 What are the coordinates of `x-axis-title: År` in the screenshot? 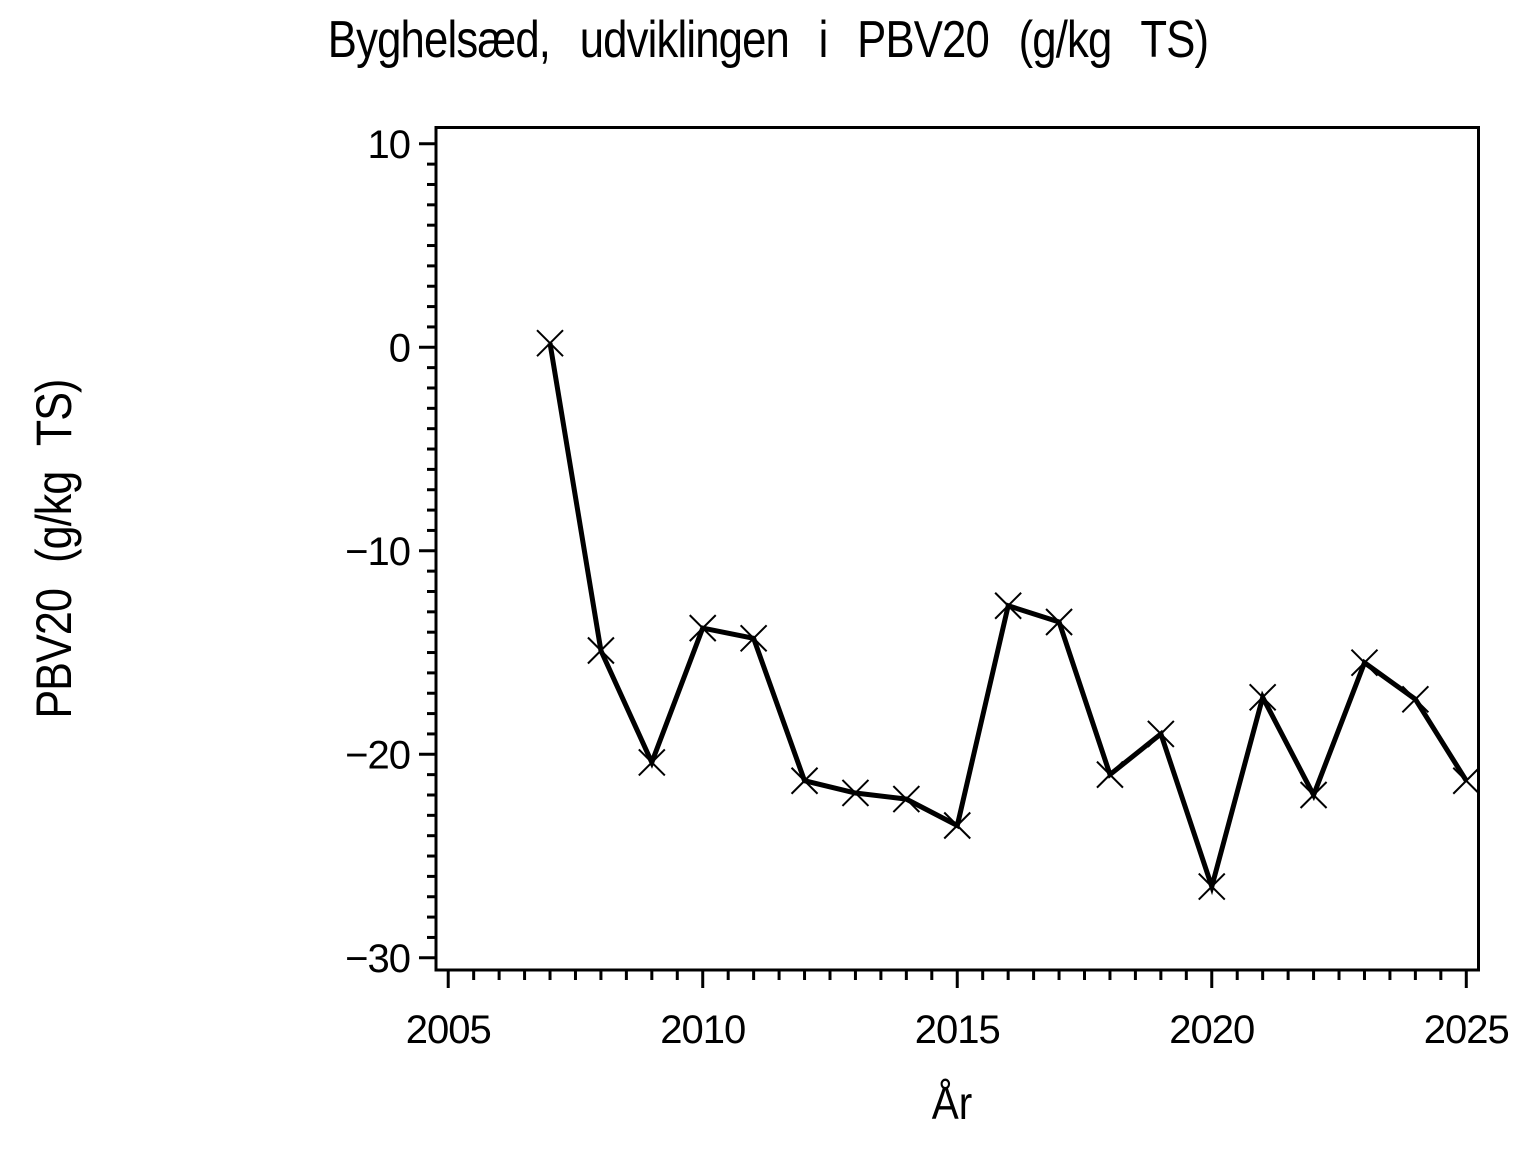 It's located at (952, 1103).